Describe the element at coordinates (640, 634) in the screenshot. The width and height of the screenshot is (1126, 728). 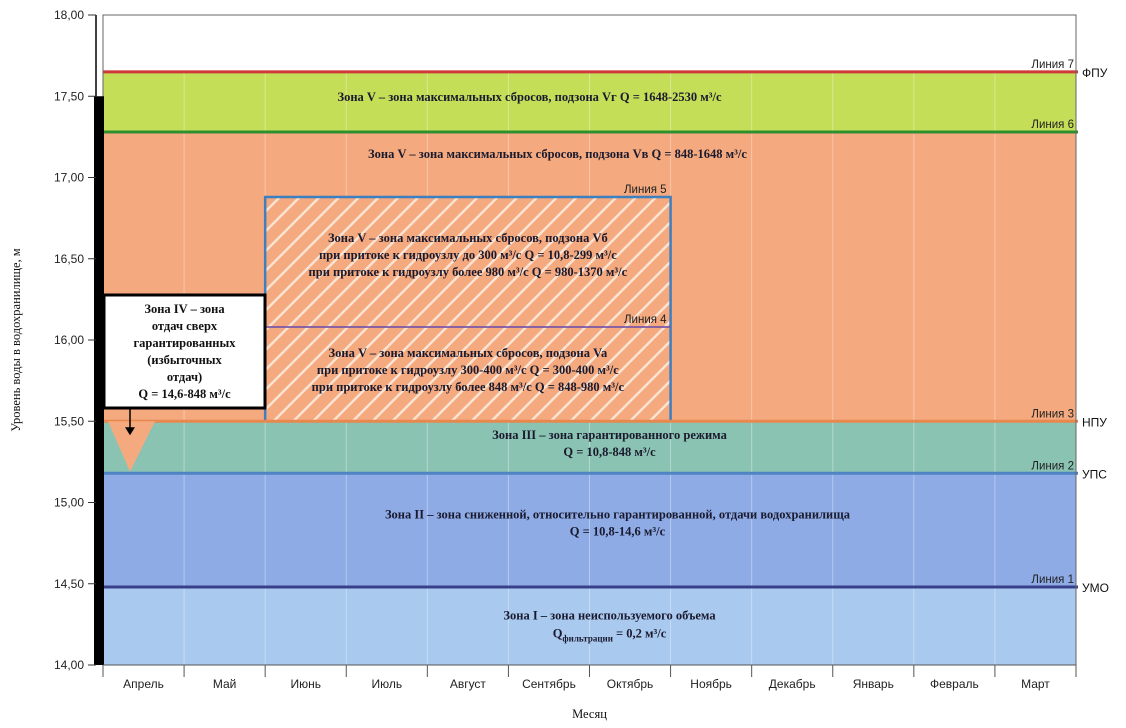
I see `zone-i-value: = 0,2 м³/с` at that location.